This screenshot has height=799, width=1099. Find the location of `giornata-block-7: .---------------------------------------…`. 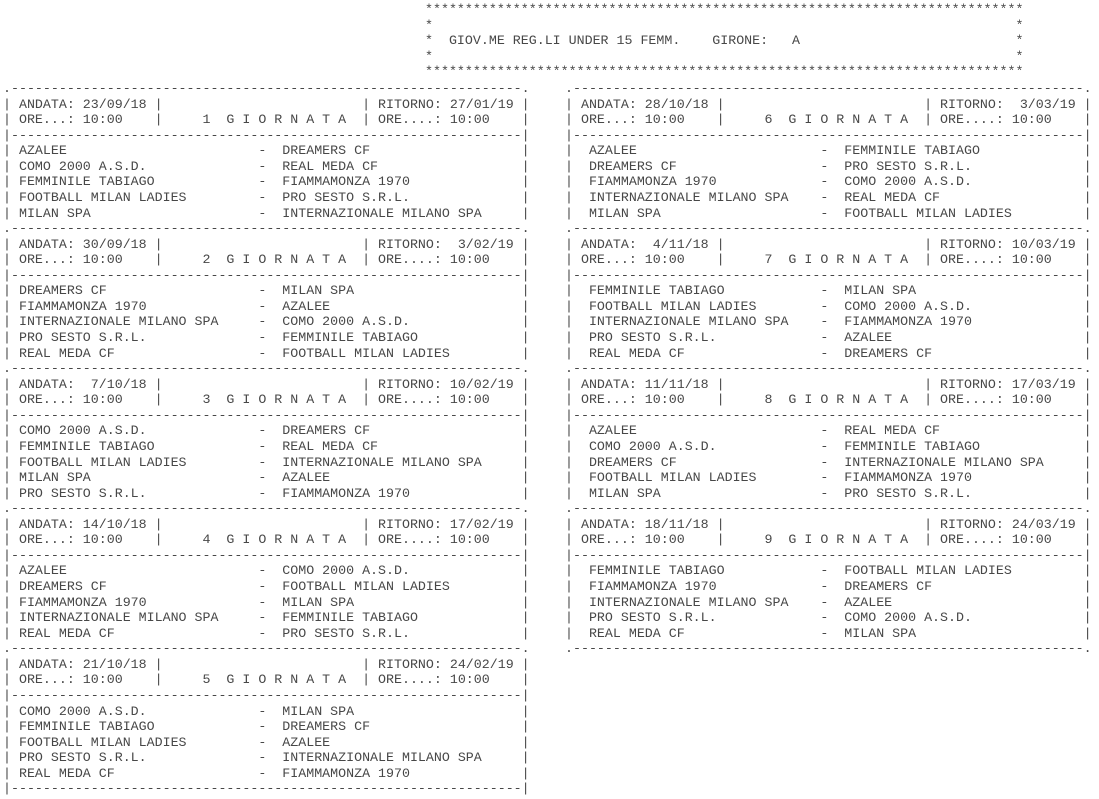

giornata-block-7: .---------------------------------------… is located at coordinates (828, 291).